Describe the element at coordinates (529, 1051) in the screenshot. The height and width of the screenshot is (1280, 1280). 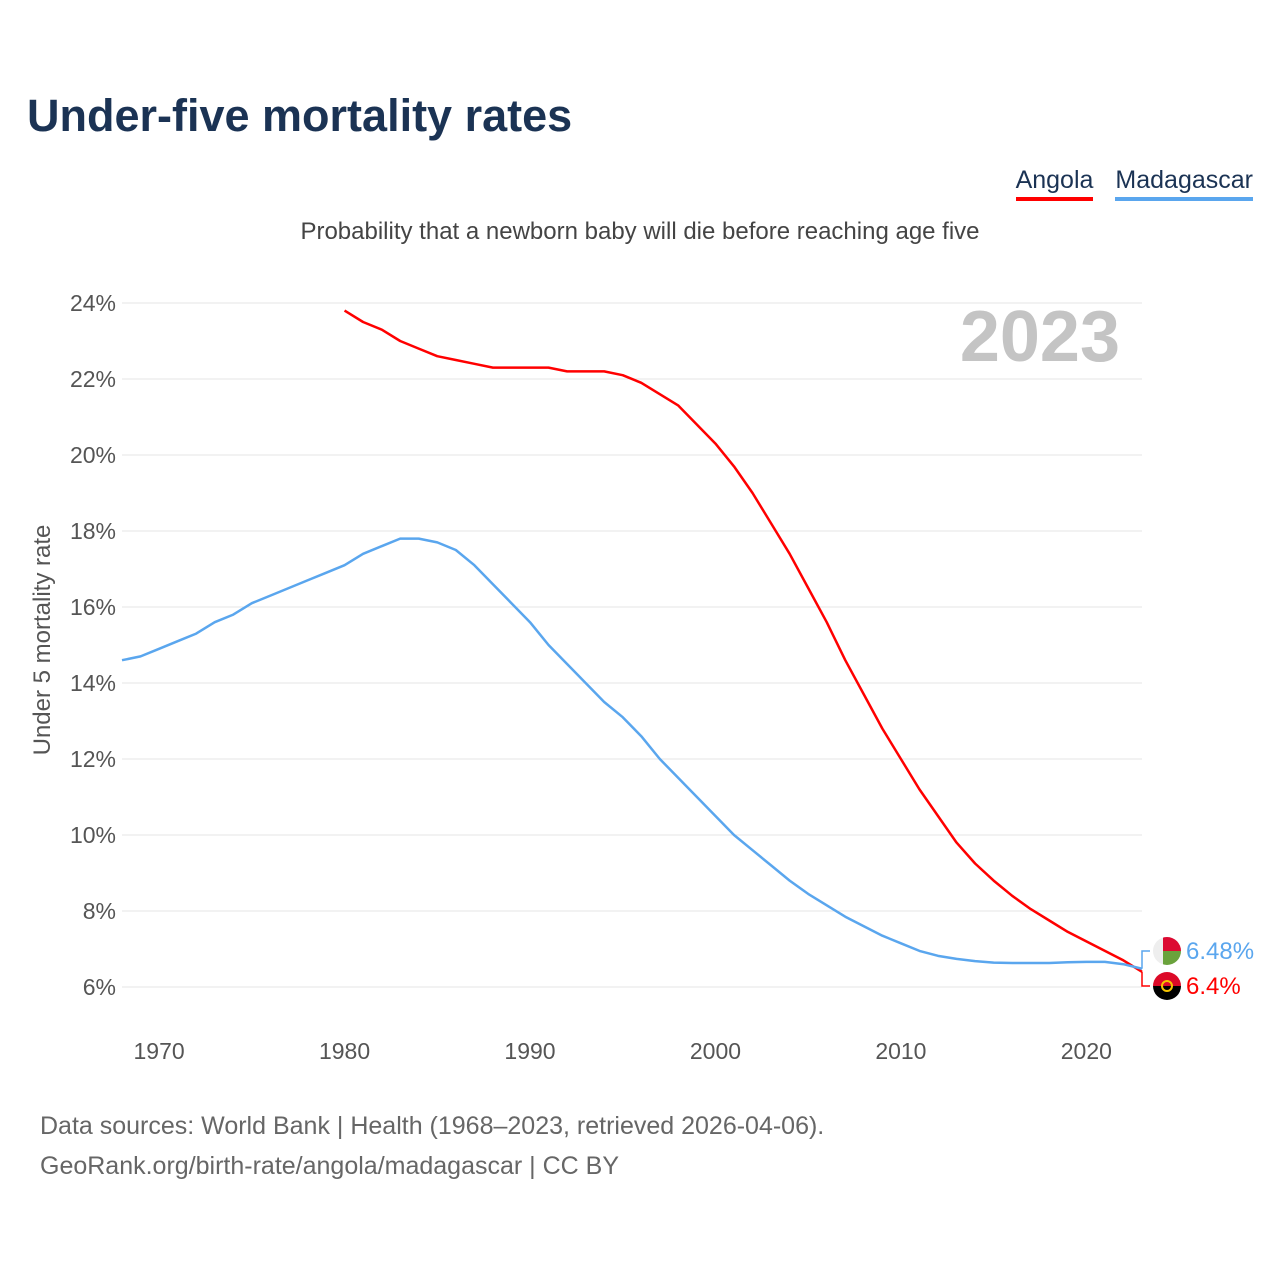
I see `x-tick-label: 1990` at that location.